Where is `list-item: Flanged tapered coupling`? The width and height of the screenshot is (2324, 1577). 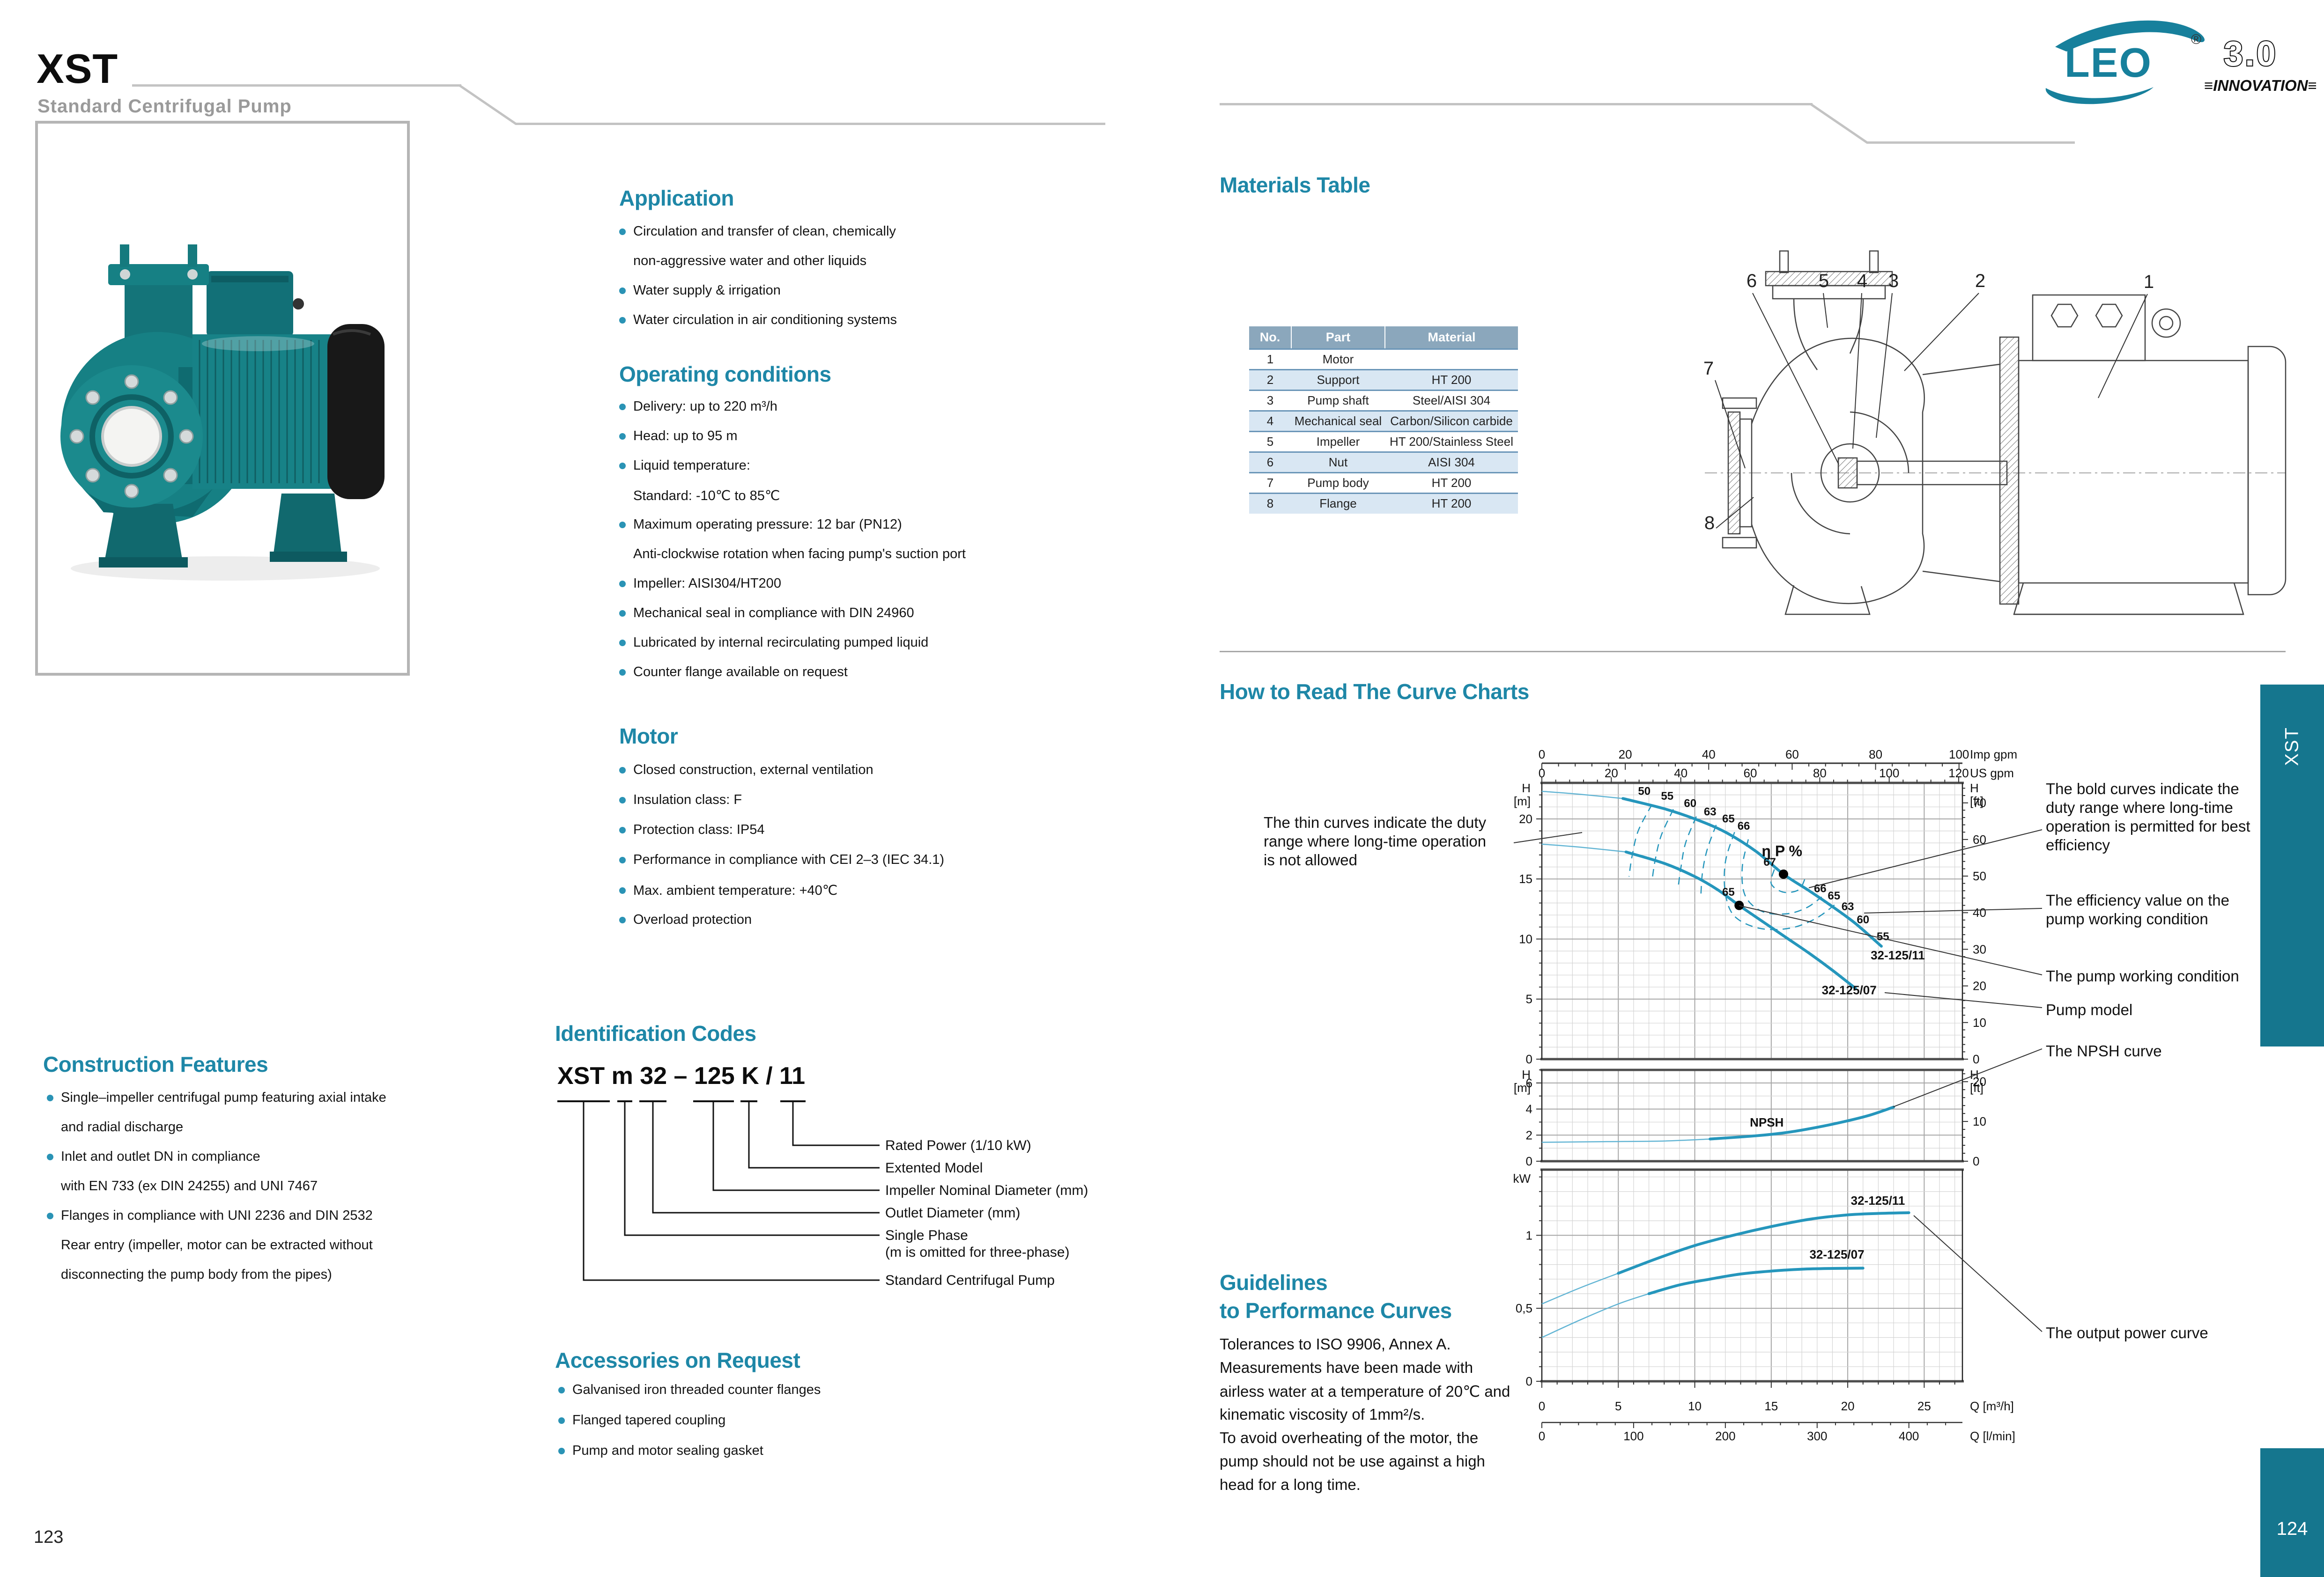
list-item: Flanged tapered coupling is located at coordinates (642, 1420).